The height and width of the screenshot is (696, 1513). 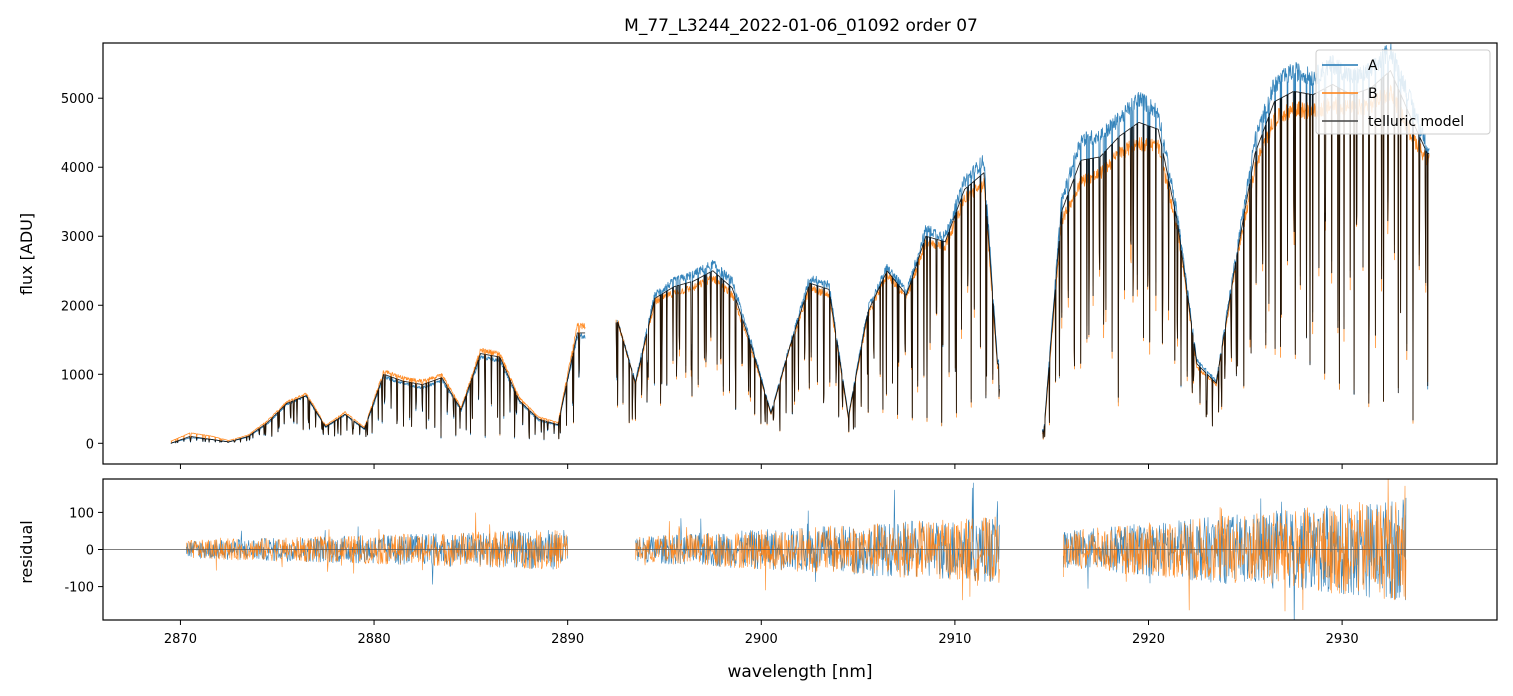 I want to click on legend-box, so click(x=1403, y=92).